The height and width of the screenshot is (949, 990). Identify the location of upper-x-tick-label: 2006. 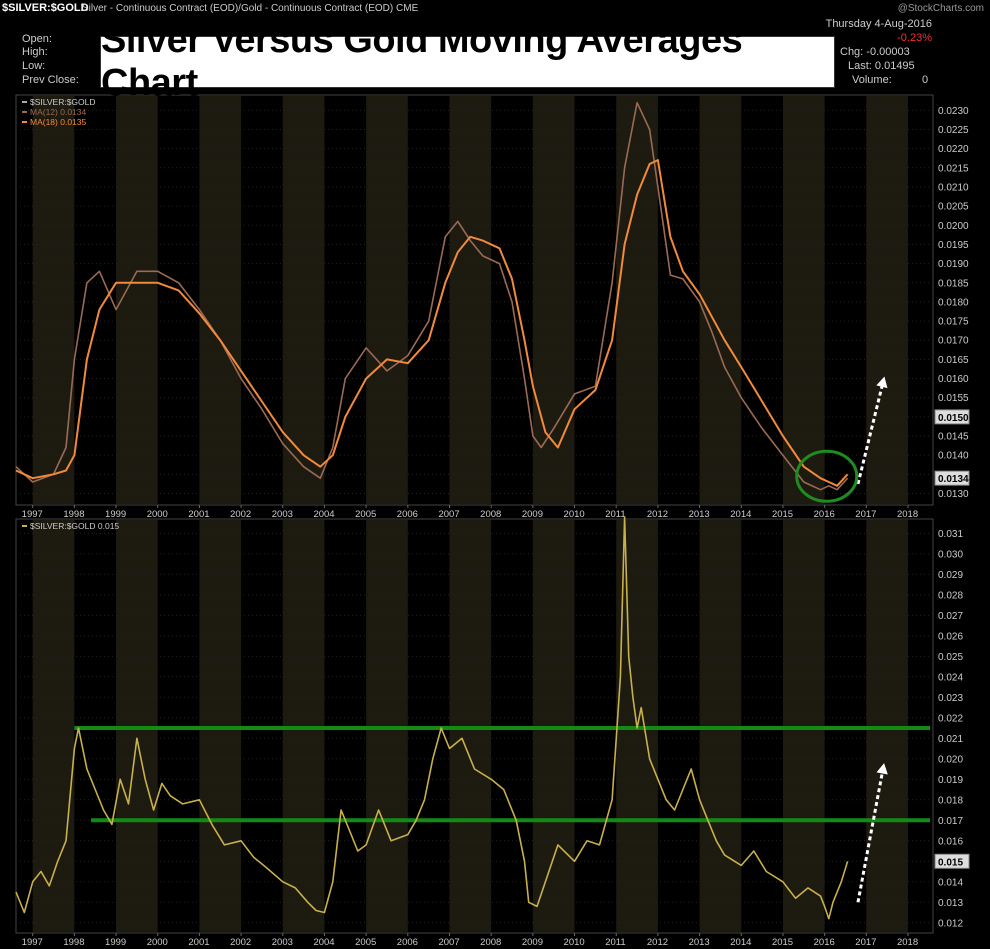
(407, 514).